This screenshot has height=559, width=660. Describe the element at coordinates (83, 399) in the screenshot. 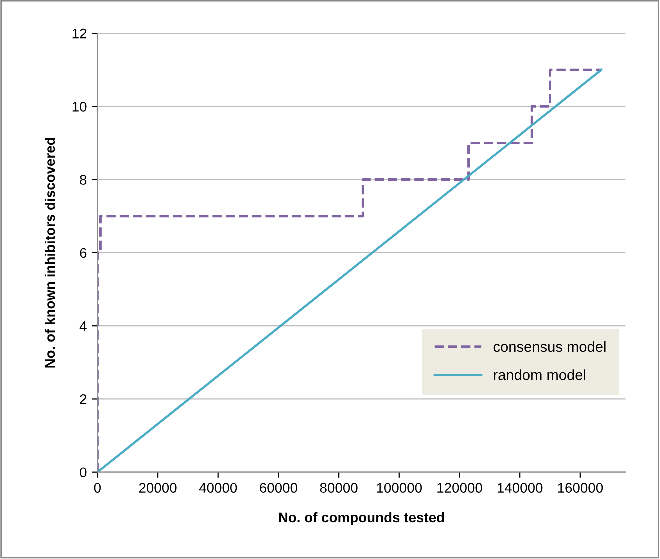

I see `y-tick-label: 2` at that location.